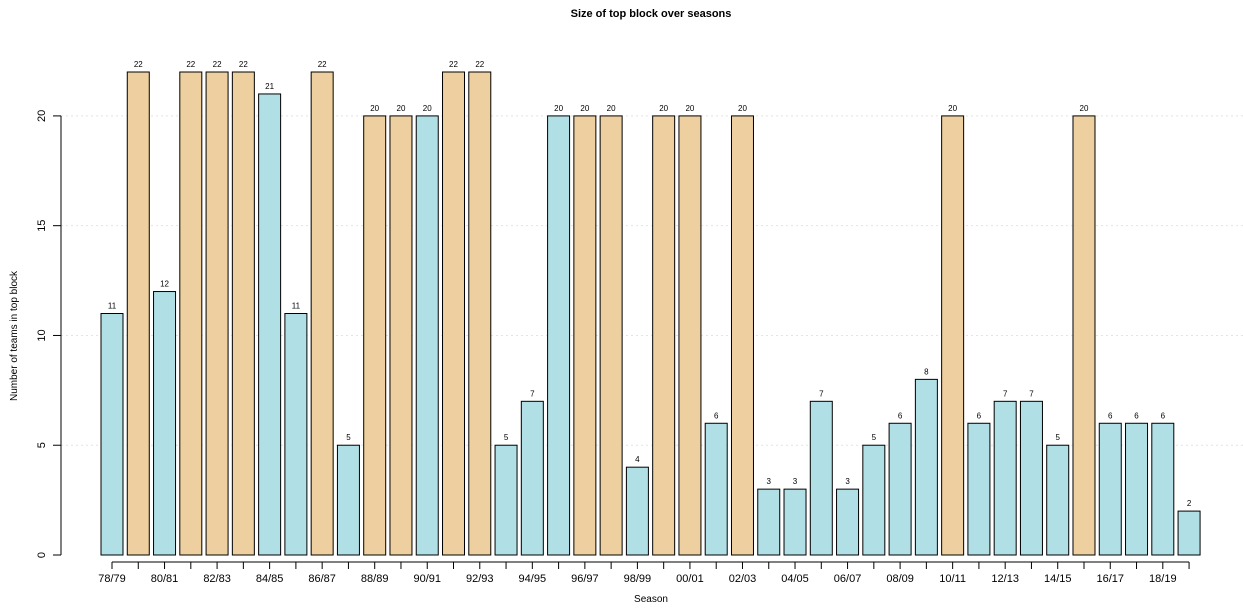 The height and width of the screenshot is (608, 1243). What do you see at coordinates (690, 579) in the screenshot?
I see `x-tick-label: 00/01` at bounding box center [690, 579].